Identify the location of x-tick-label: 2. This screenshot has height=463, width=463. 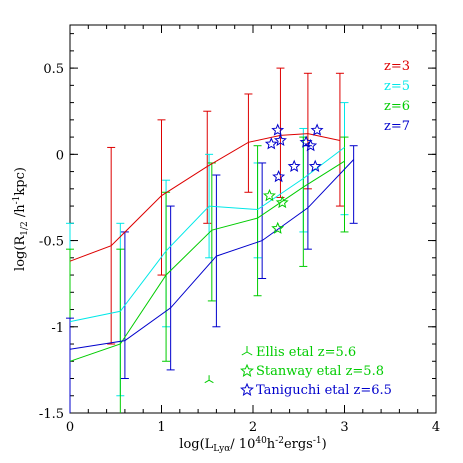
(253, 427).